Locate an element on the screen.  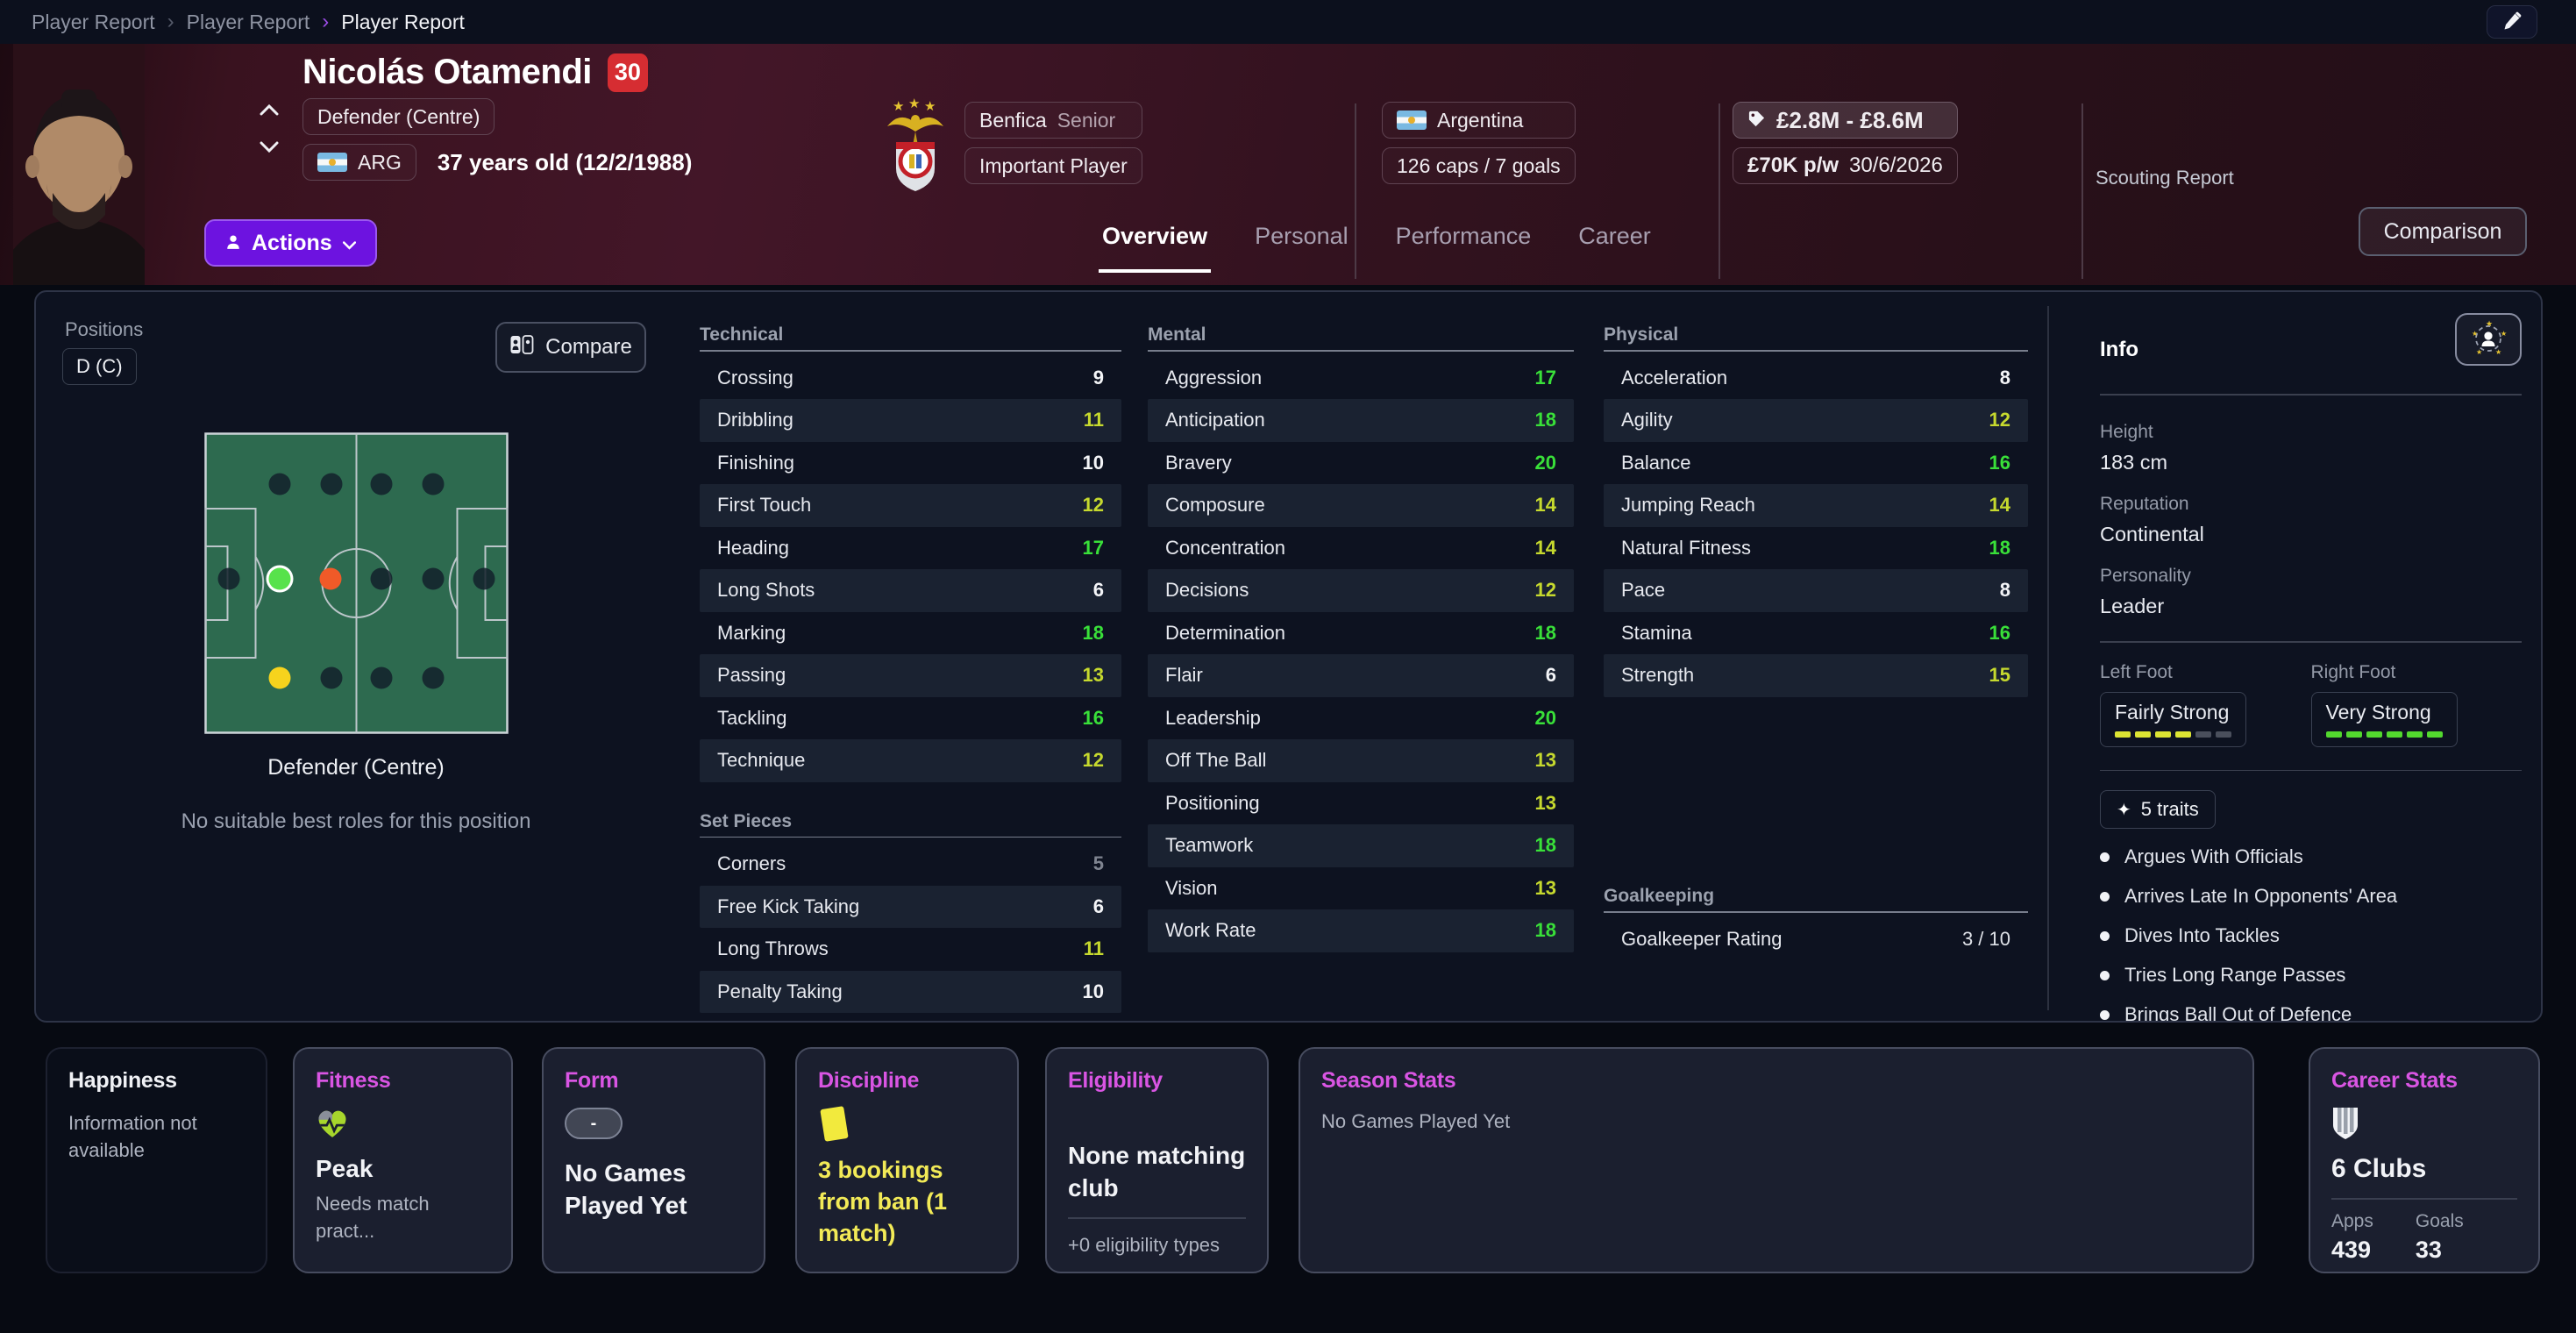
career-stat-label: Apps is located at coordinates (2352, 1220).